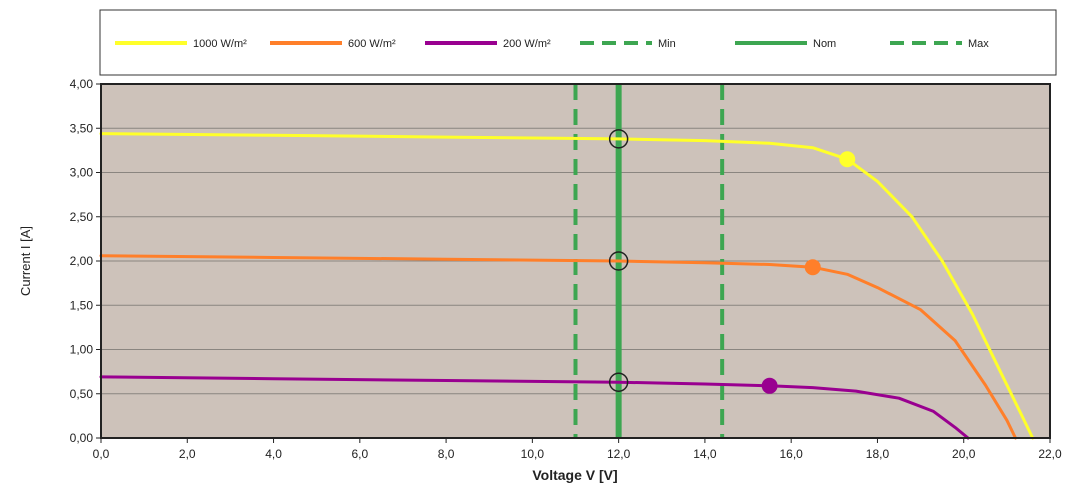 This screenshot has height=494, width=1072. What do you see at coordinates (792, 454) in the screenshot?
I see `x-tick-label: 16,0` at bounding box center [792, 454].